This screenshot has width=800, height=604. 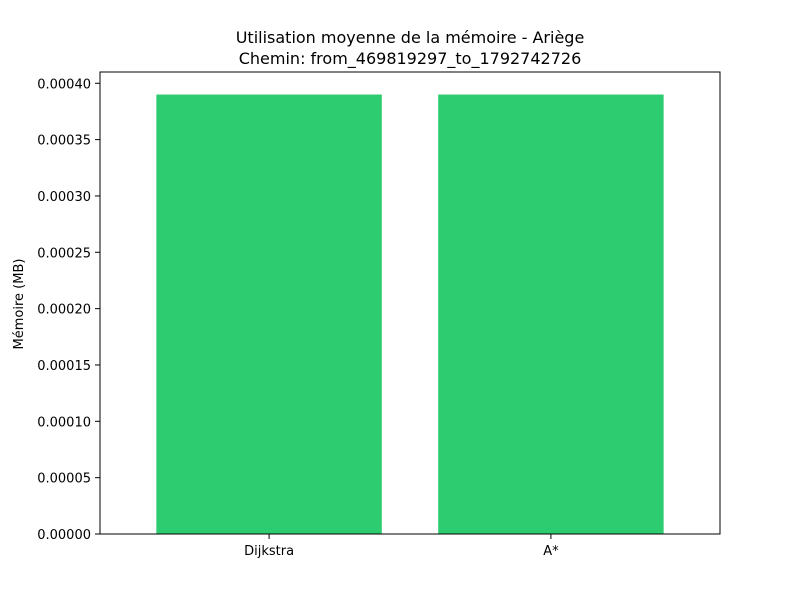 What do you see at coordinates (64, 479) in the screenshot?
I see `y-tick-label: 0.00005` at bounding box center [64, 479].